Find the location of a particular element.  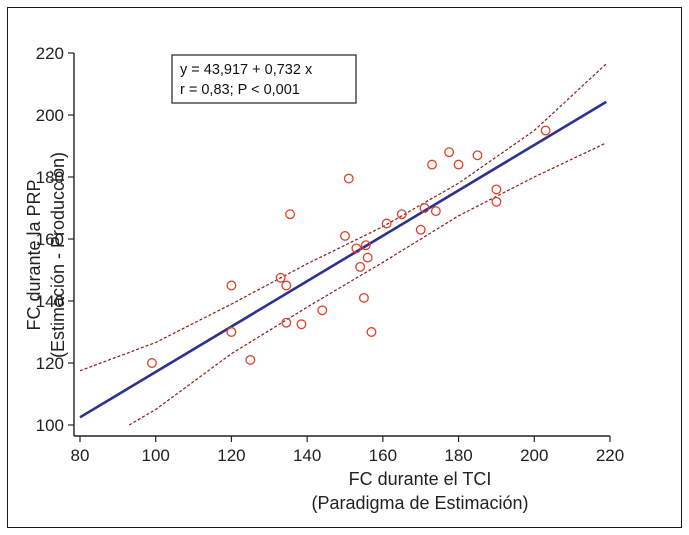

x-tick-label: 200 is located at coordinates (534, 455).